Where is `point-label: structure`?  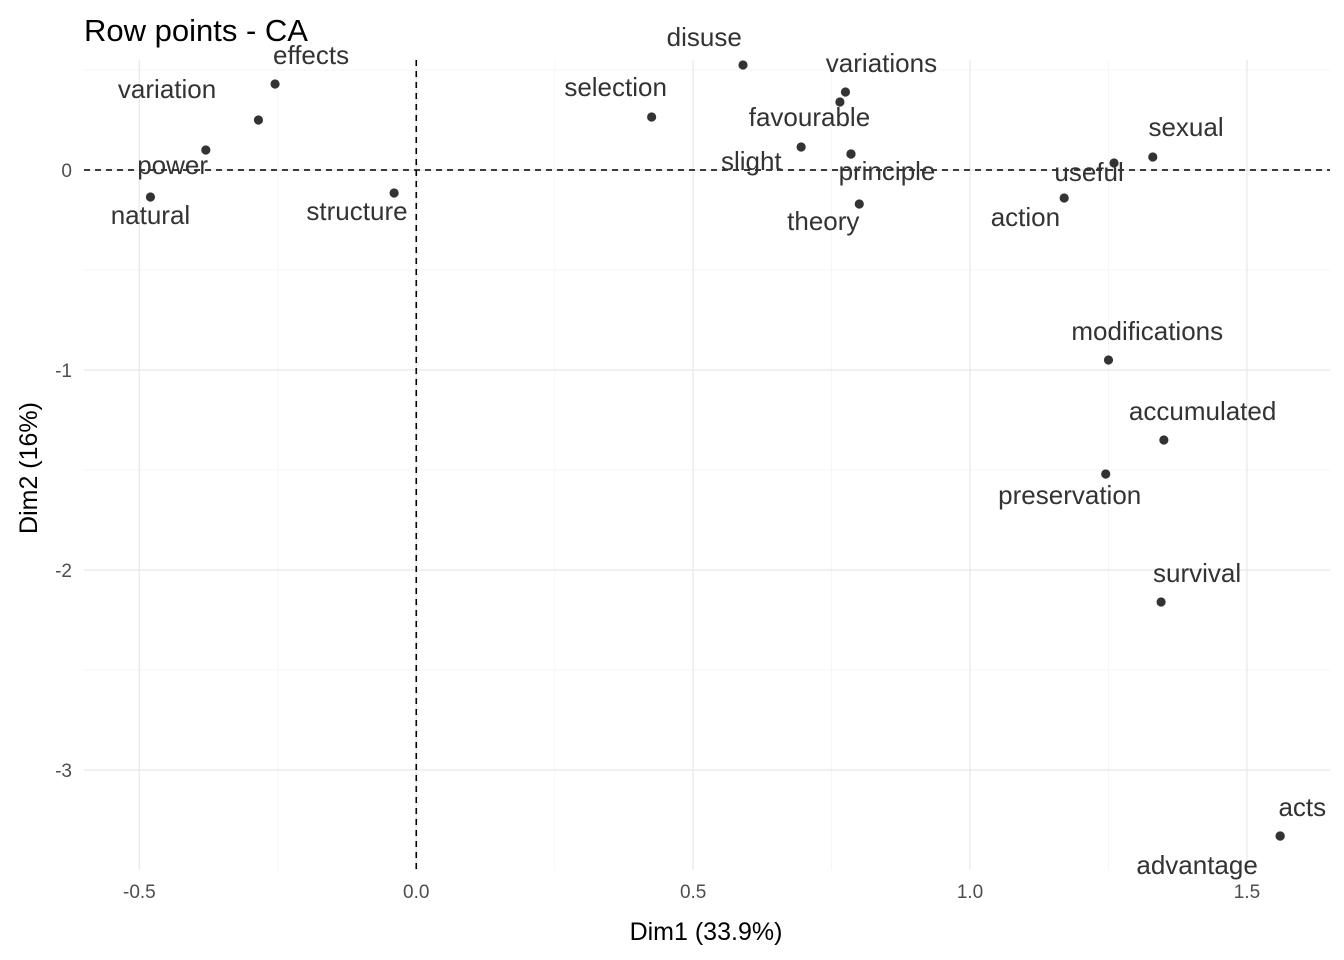
point-label: structure is located at coordinates (356, 211).